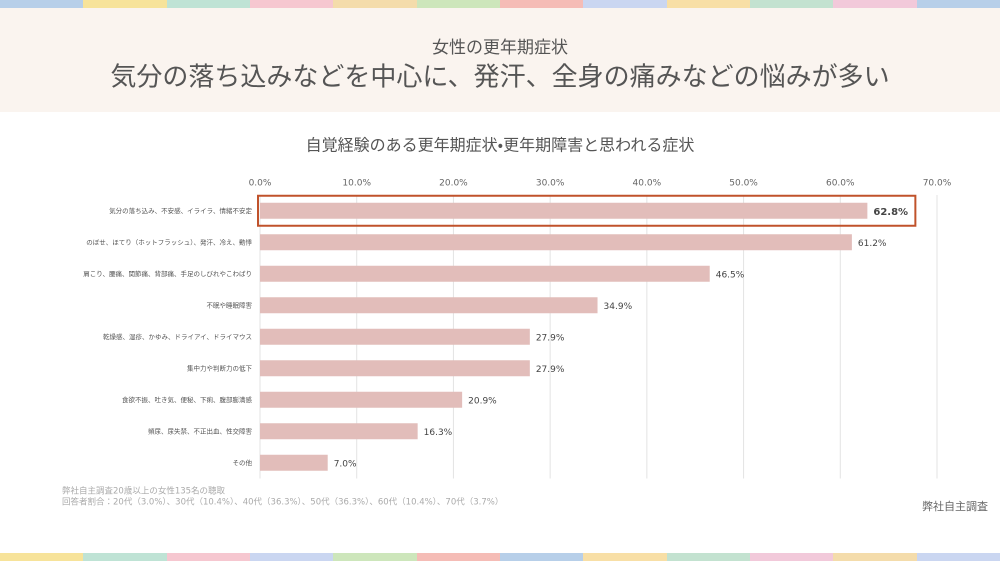  I want to click on value-label: 62.8%, so click(890, 212).